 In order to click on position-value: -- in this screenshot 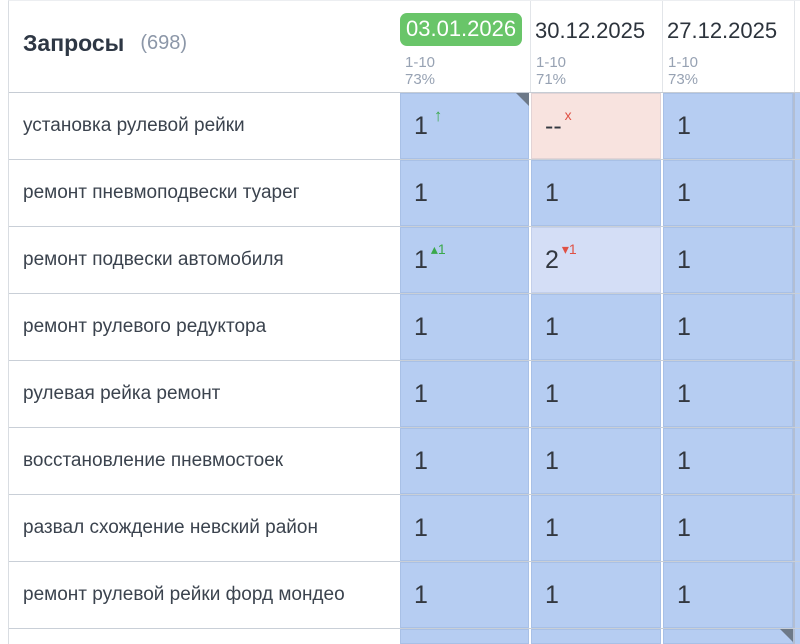, I will do `click(553, 125)`.